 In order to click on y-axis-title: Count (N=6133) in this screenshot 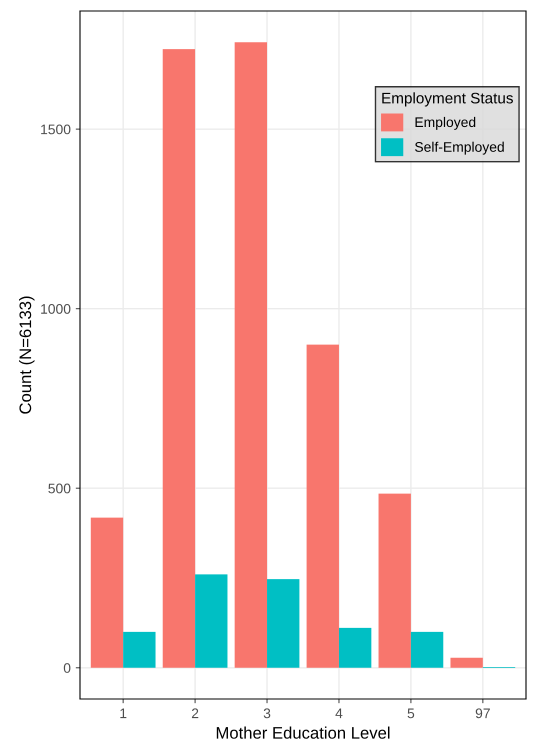, I will do `click(26, 355)`.